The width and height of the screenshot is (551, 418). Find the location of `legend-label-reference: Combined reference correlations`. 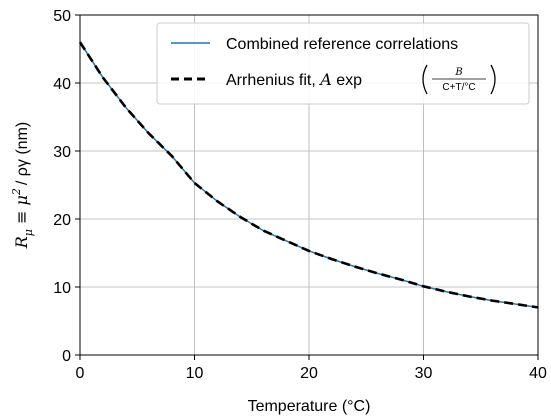

legend-label-reference: Combined reference correlations is located at coordinates (342, 44).